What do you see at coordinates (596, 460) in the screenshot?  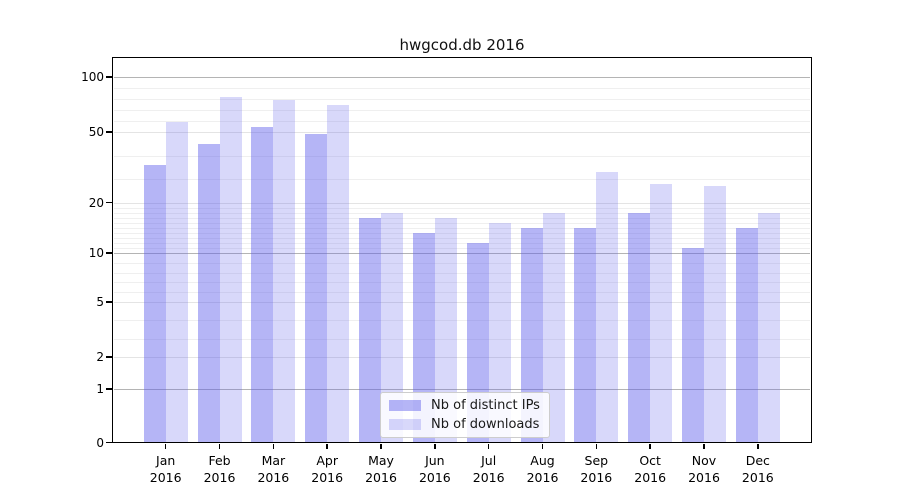 I see `x-tick-month: Sep` at bounding box center [596, 460].